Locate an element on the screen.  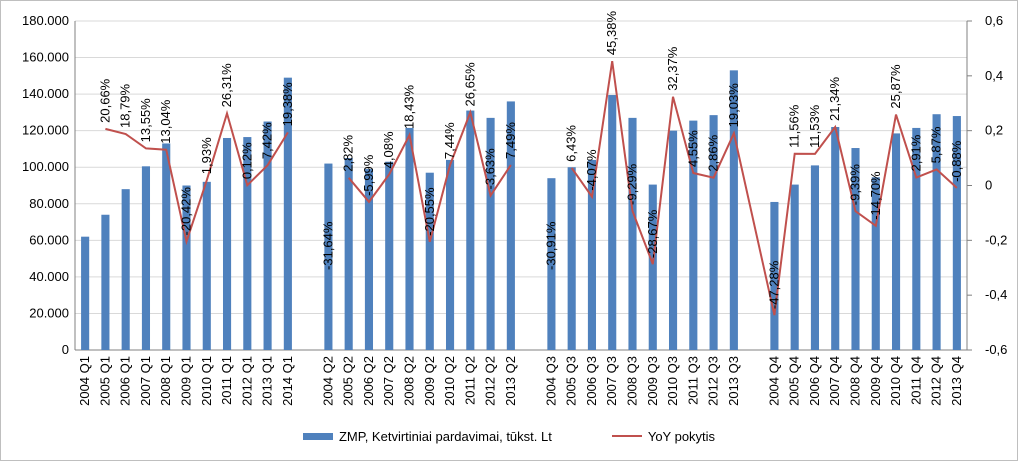
x-tick-label: 2010 Q3 is located at coordinates (672, 381).